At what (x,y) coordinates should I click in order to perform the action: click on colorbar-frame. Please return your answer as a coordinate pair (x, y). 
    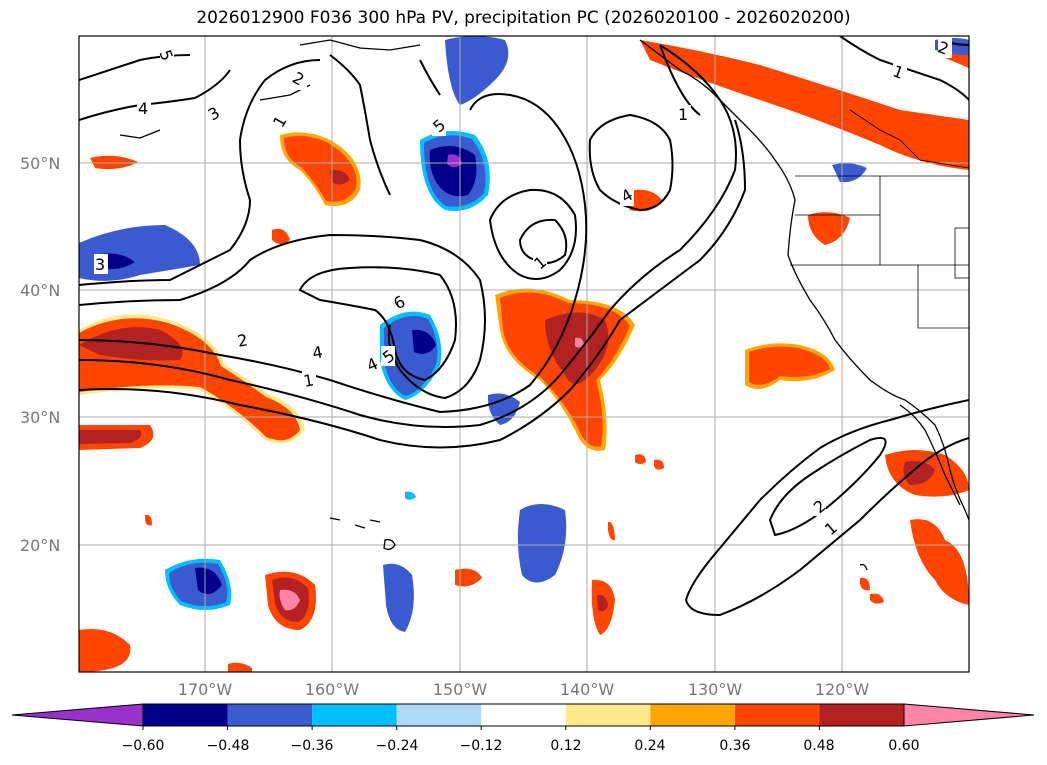
    Looking at the image, I should click on (523, 715).